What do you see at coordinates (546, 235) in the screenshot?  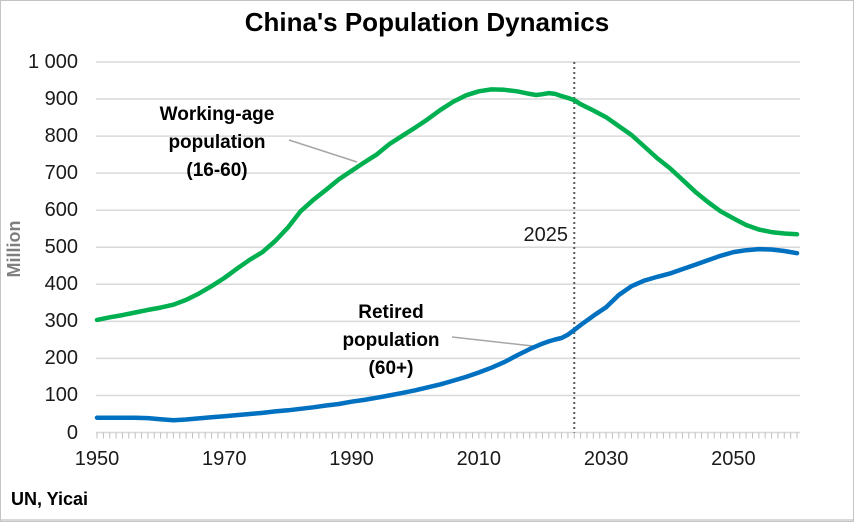 I see `vline-year-label: 2025` at bounding box center [546, 235].